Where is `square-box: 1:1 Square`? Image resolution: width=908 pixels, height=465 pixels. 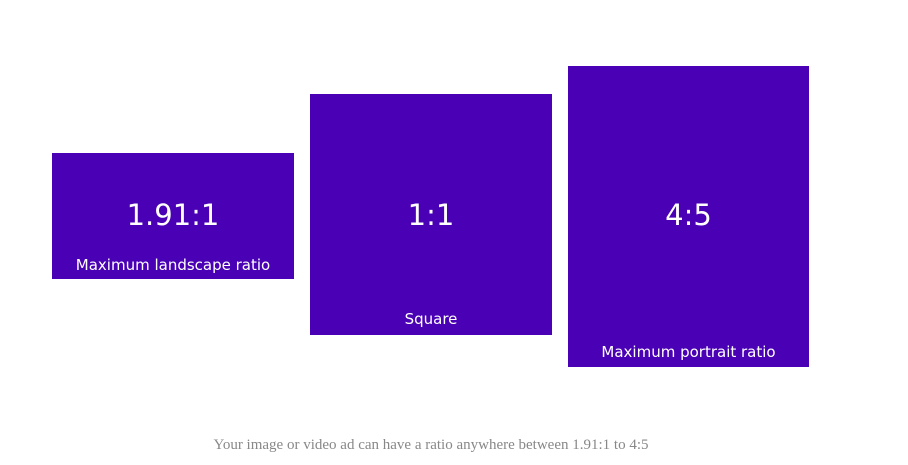 square-box: 1:1 Square is located at coordinates (431, 214).